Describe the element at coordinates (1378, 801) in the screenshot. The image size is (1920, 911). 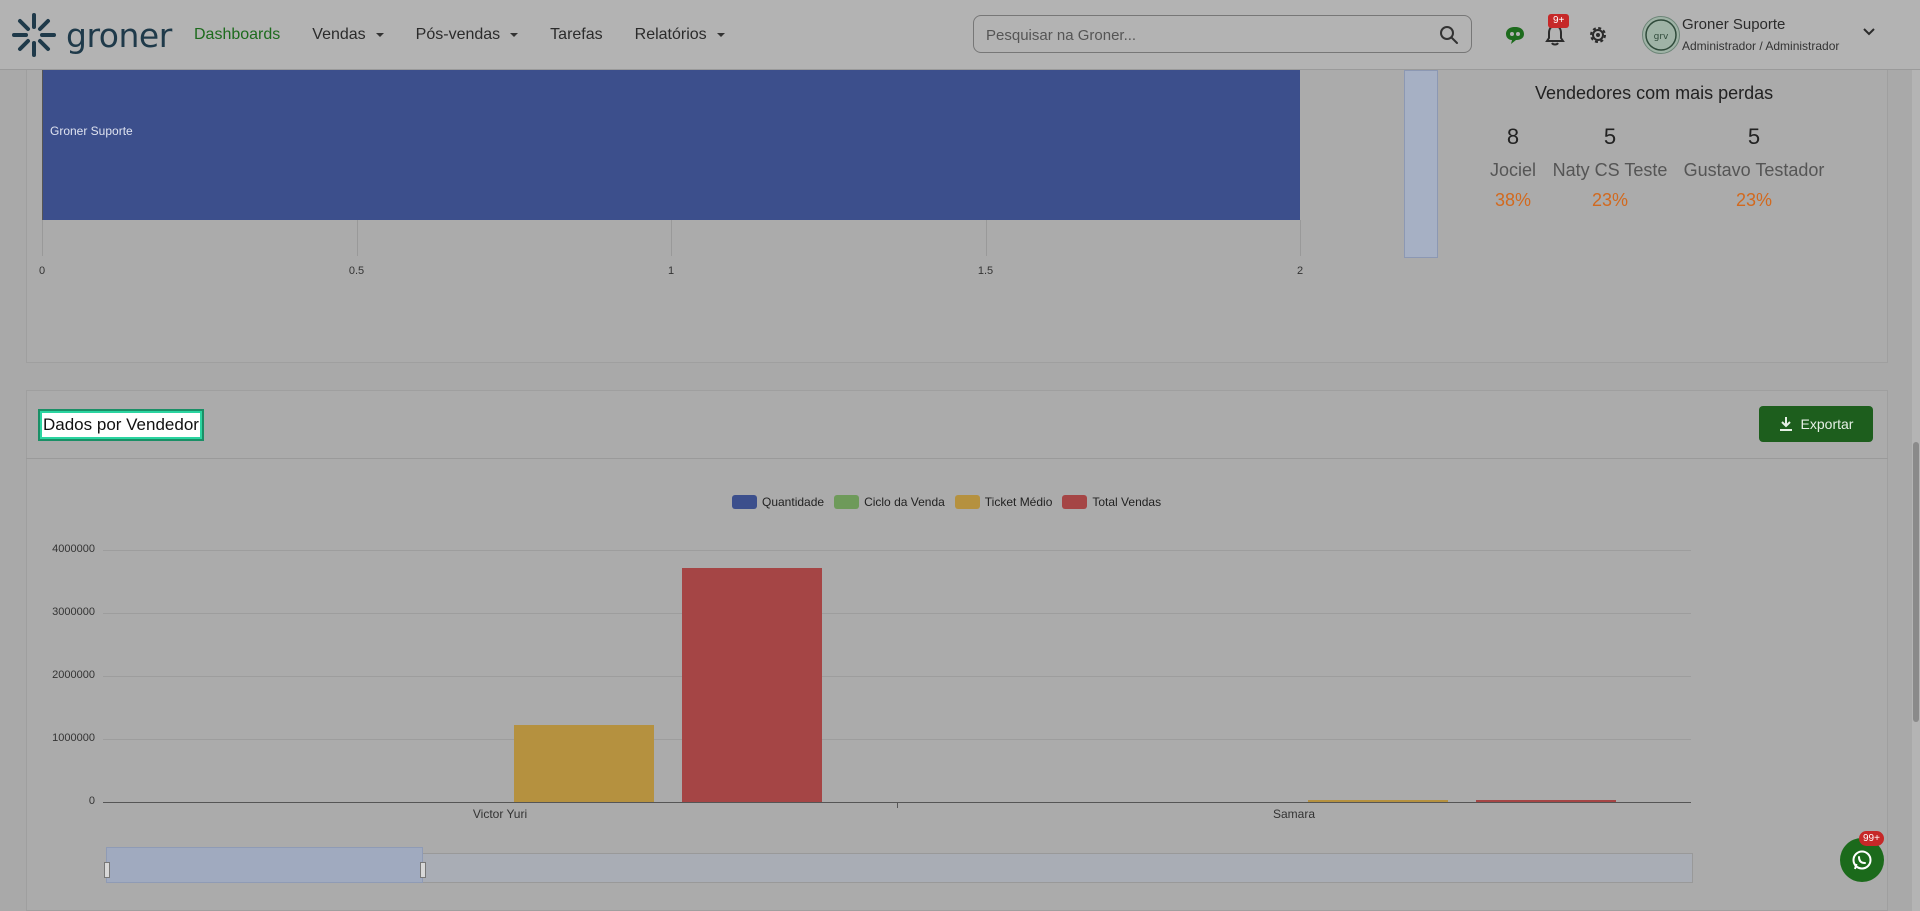
I see `bar-ticket-m-dio-samara` at that location.